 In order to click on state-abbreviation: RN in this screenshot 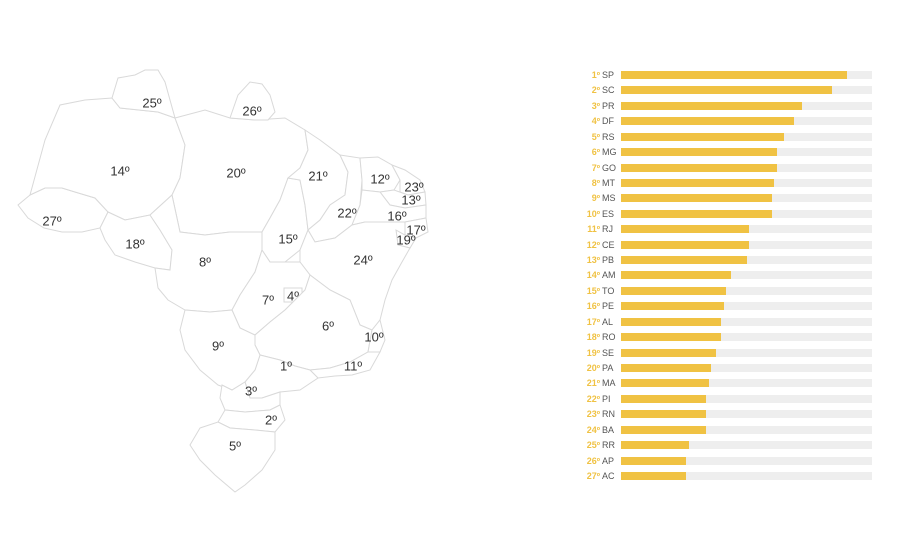, I will do `click(608, 414)`.